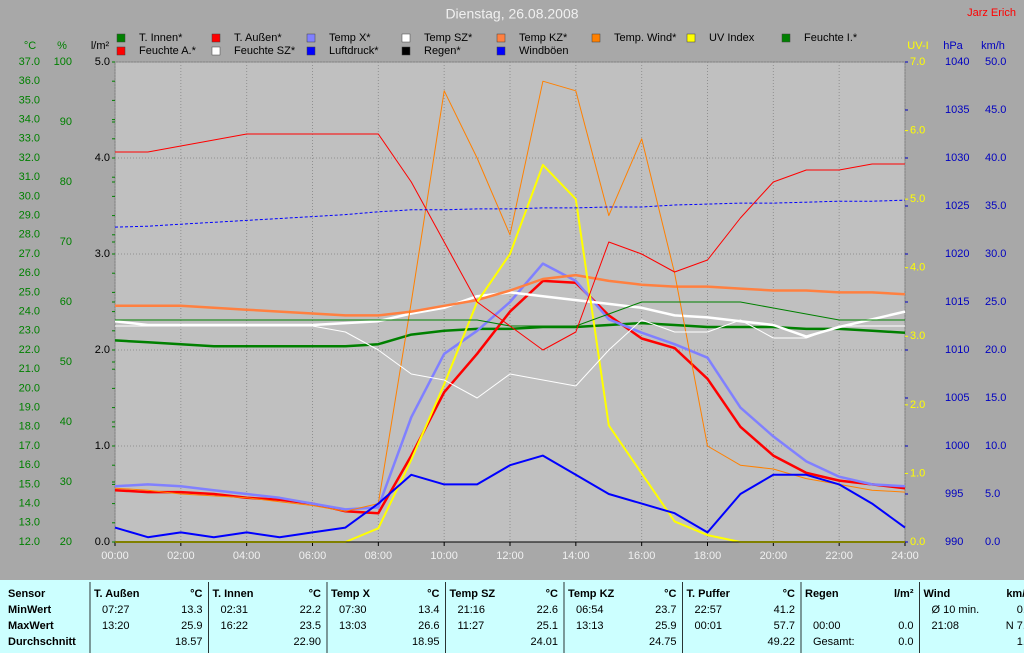  Describe the element at coordinates (66, 542) in the screenshot. I see `y-tick-label: 20` at that location.